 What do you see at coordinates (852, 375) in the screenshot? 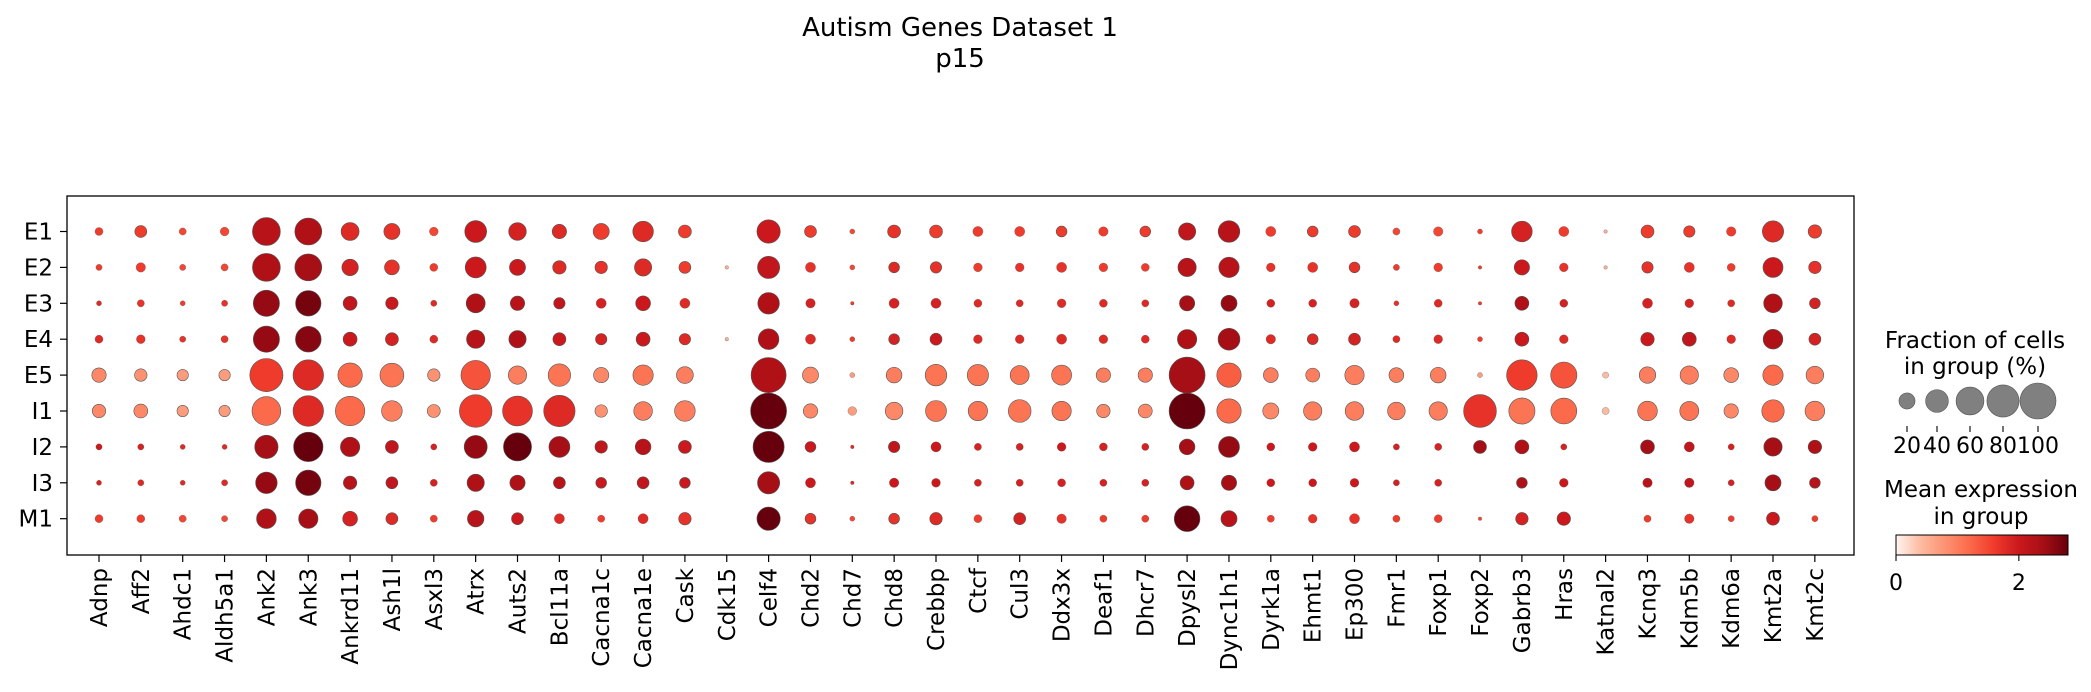
I see `dot-E5-Chd7` at bounding box center [852, 375].